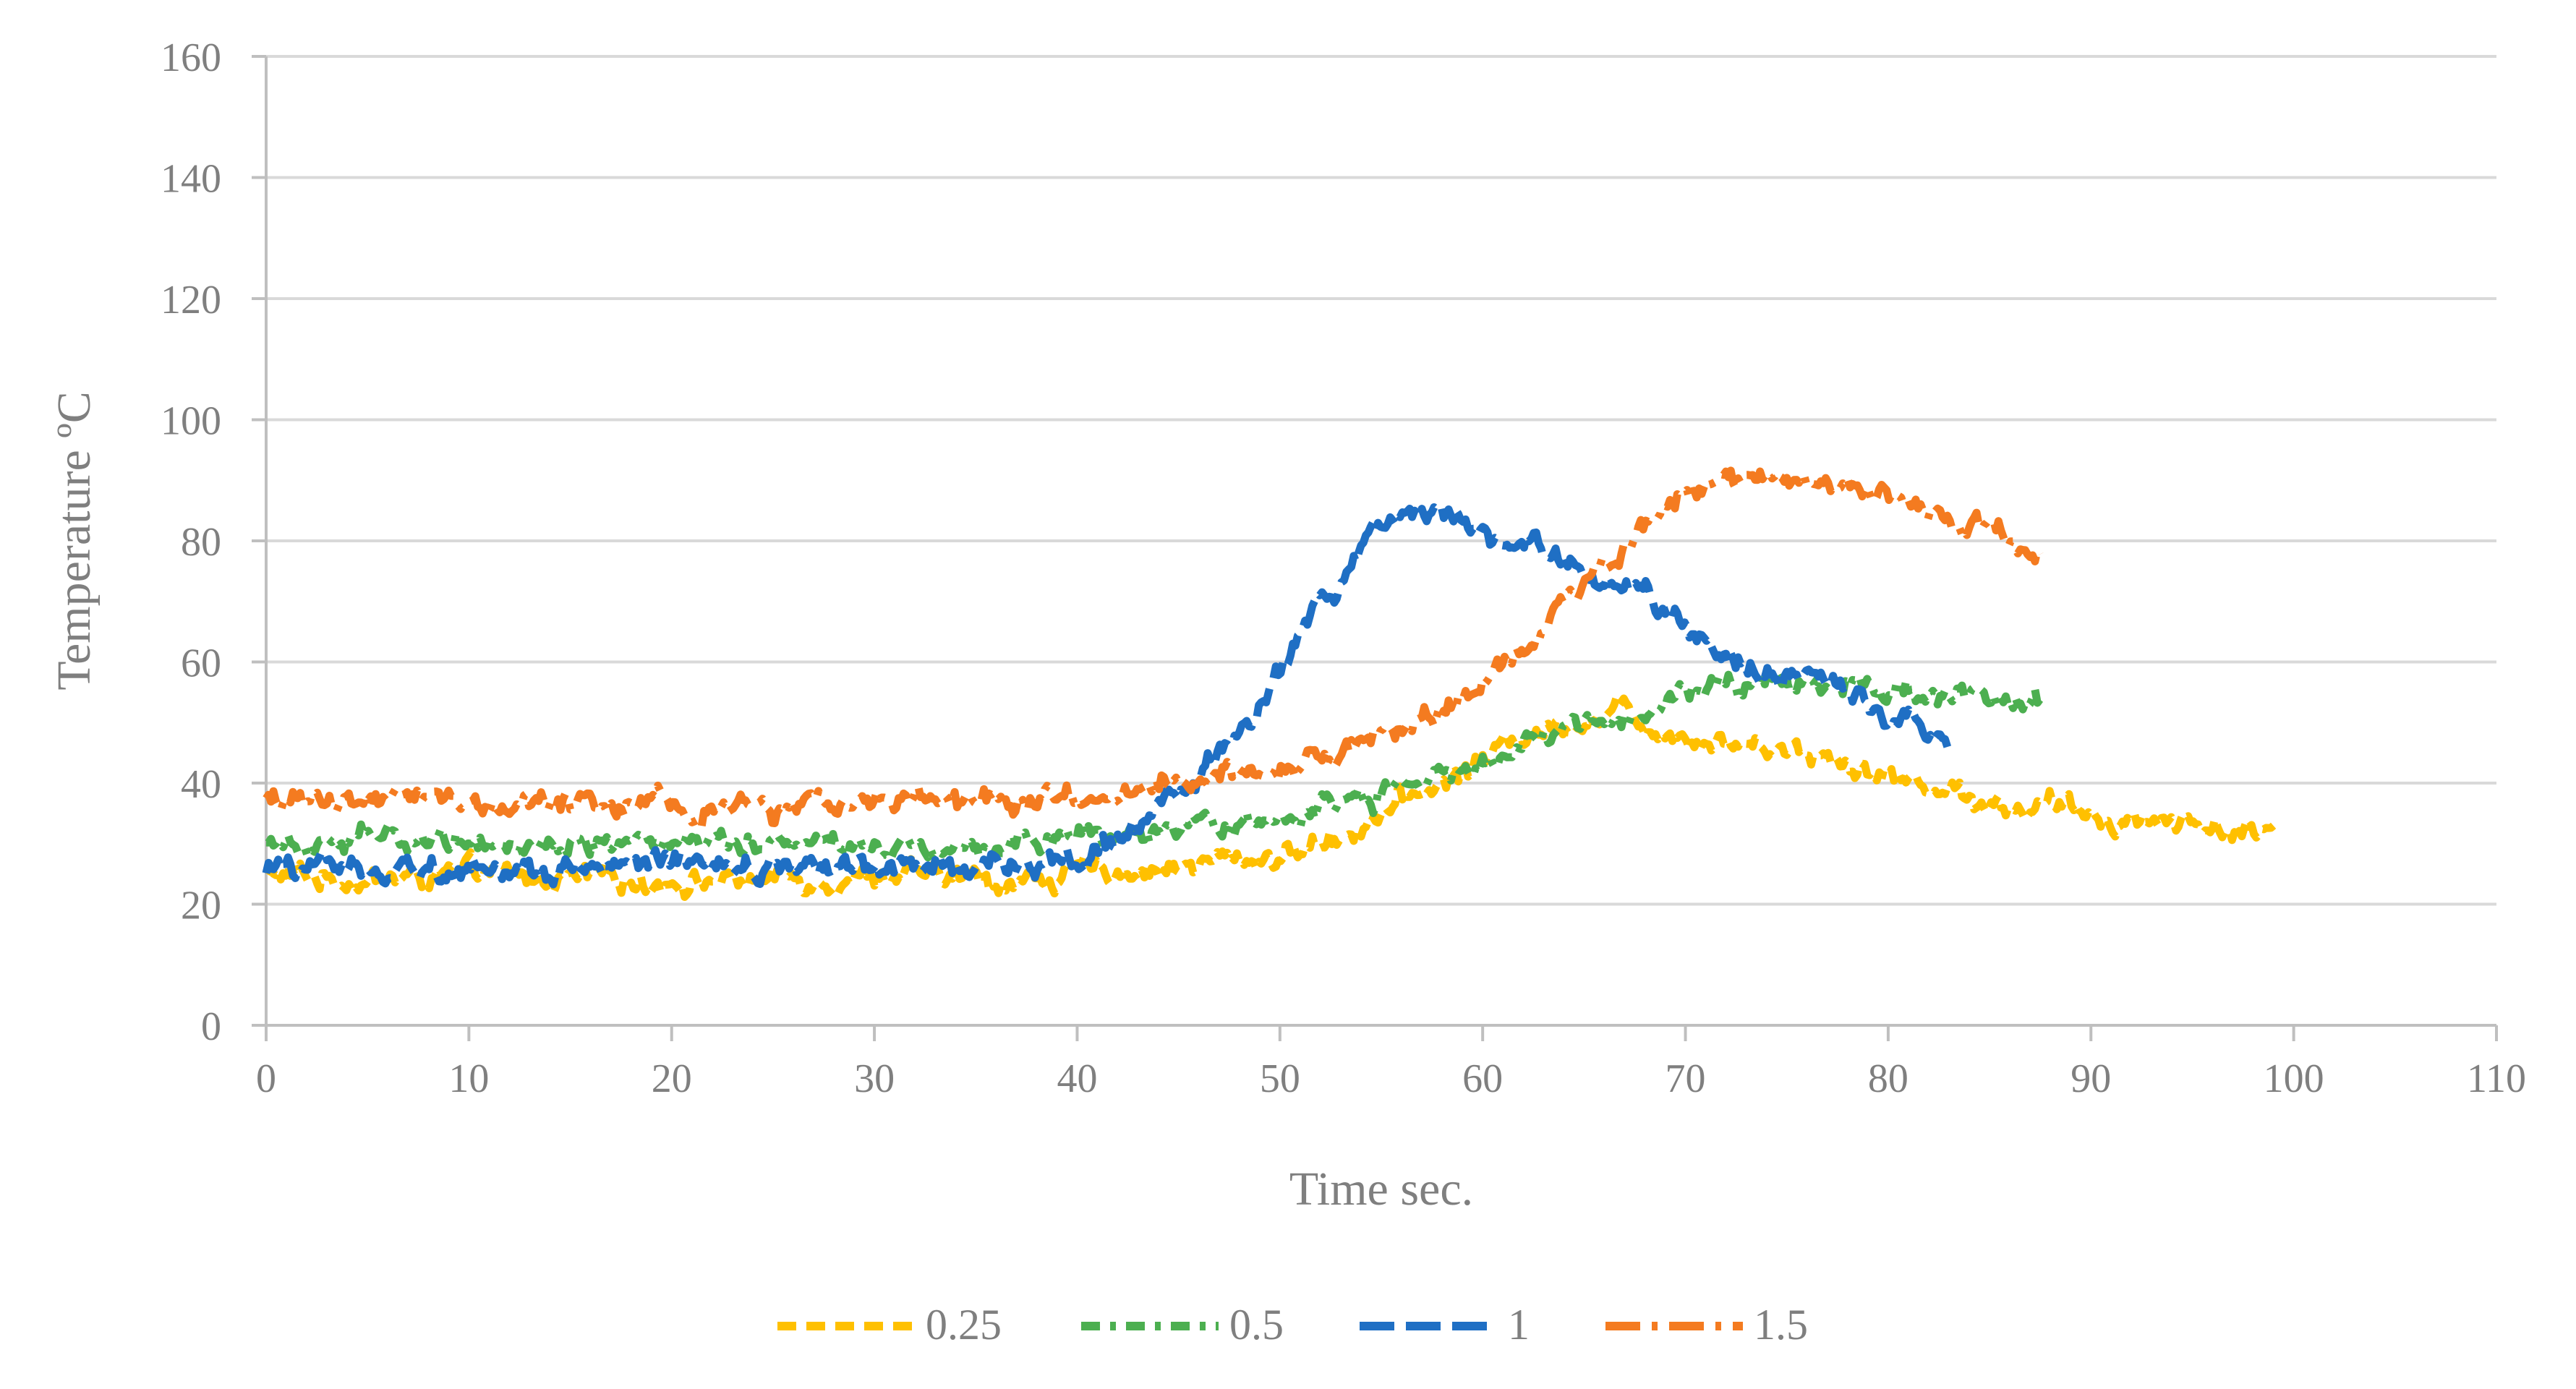 Image resolution: width=2576 pixels, height=1389 pixels. I want to click on x-tick-label: 60, so click(1482, 1078).